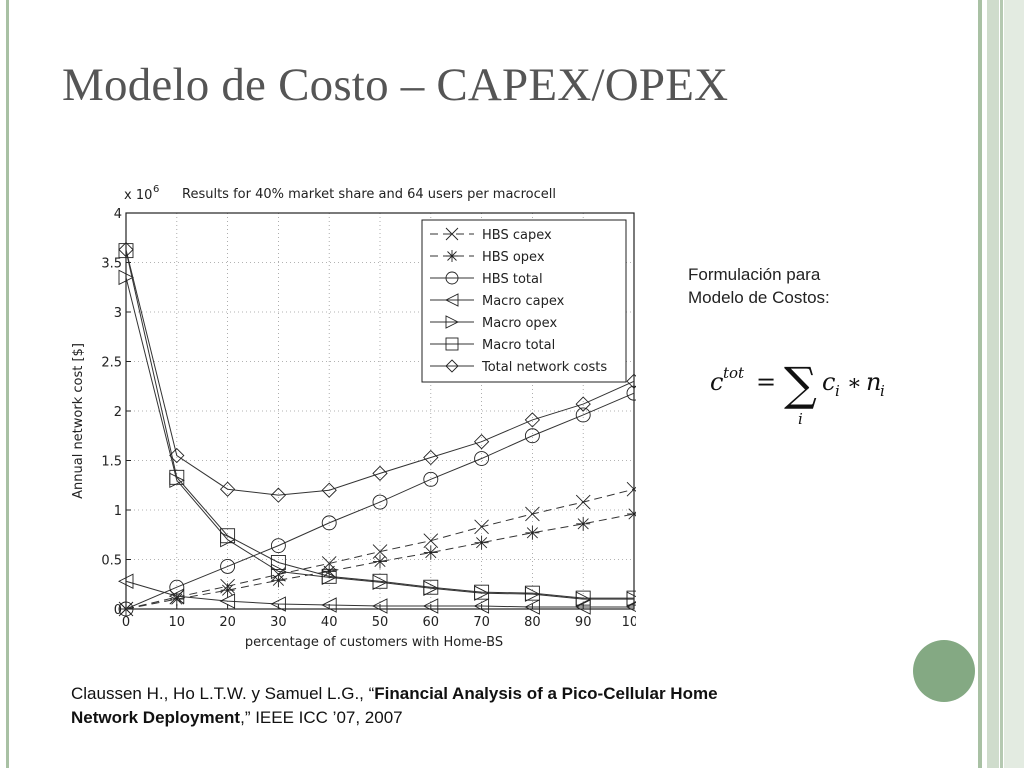 The image size is (1024, 768). Describe the element at coordinates (111, 561) in the screenshot. I see `y-tick-label: 0.5` at that location.